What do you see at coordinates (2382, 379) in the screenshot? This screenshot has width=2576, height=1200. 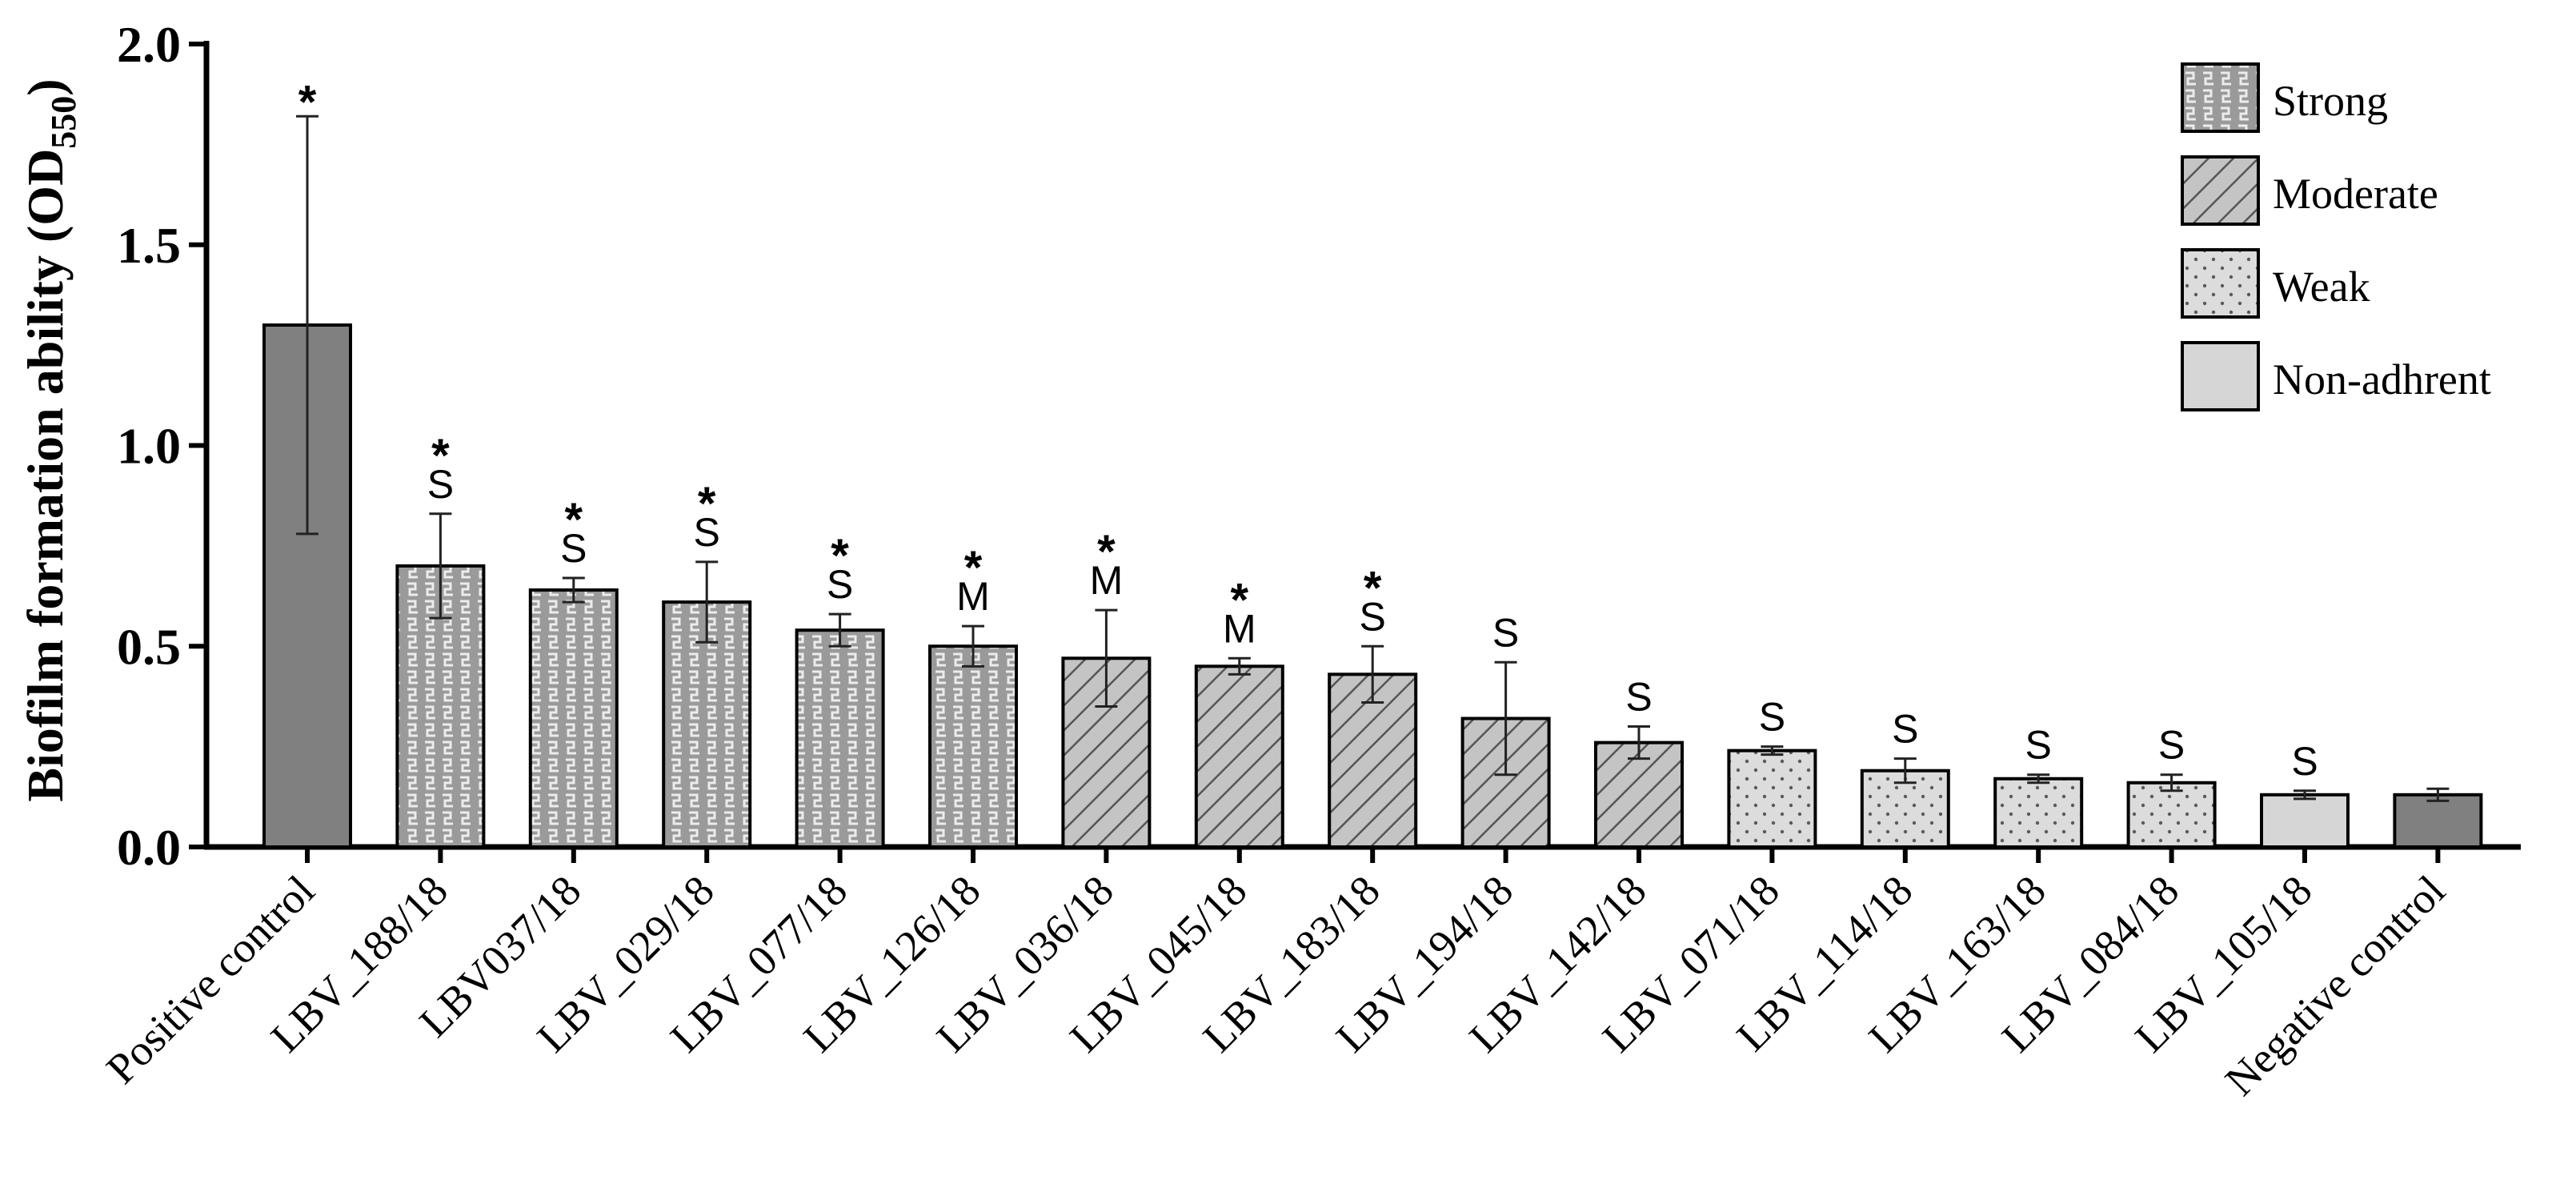 I see `legend-label: Non-adhrent` at bounding box center [2382, 379].